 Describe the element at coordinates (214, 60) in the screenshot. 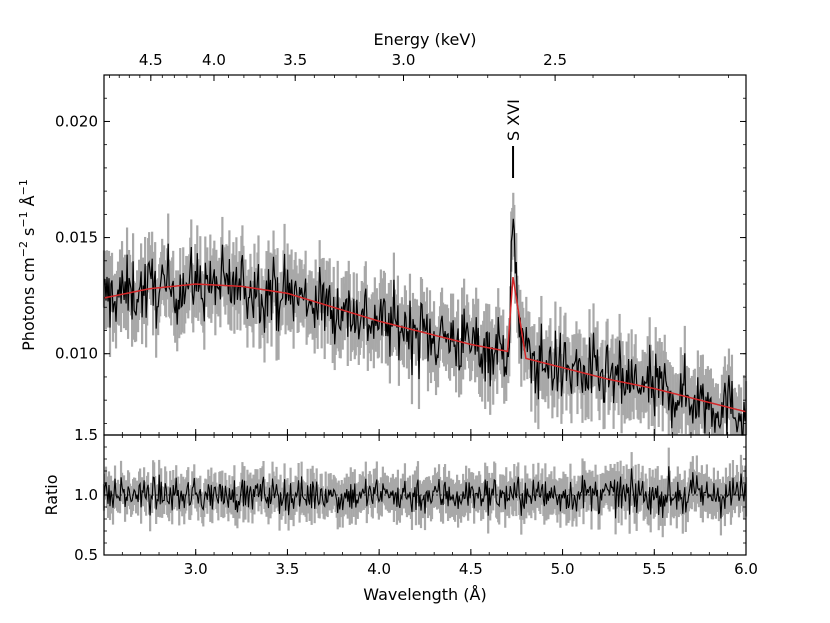

I see `energy-tick-label: 4.0` at that location.